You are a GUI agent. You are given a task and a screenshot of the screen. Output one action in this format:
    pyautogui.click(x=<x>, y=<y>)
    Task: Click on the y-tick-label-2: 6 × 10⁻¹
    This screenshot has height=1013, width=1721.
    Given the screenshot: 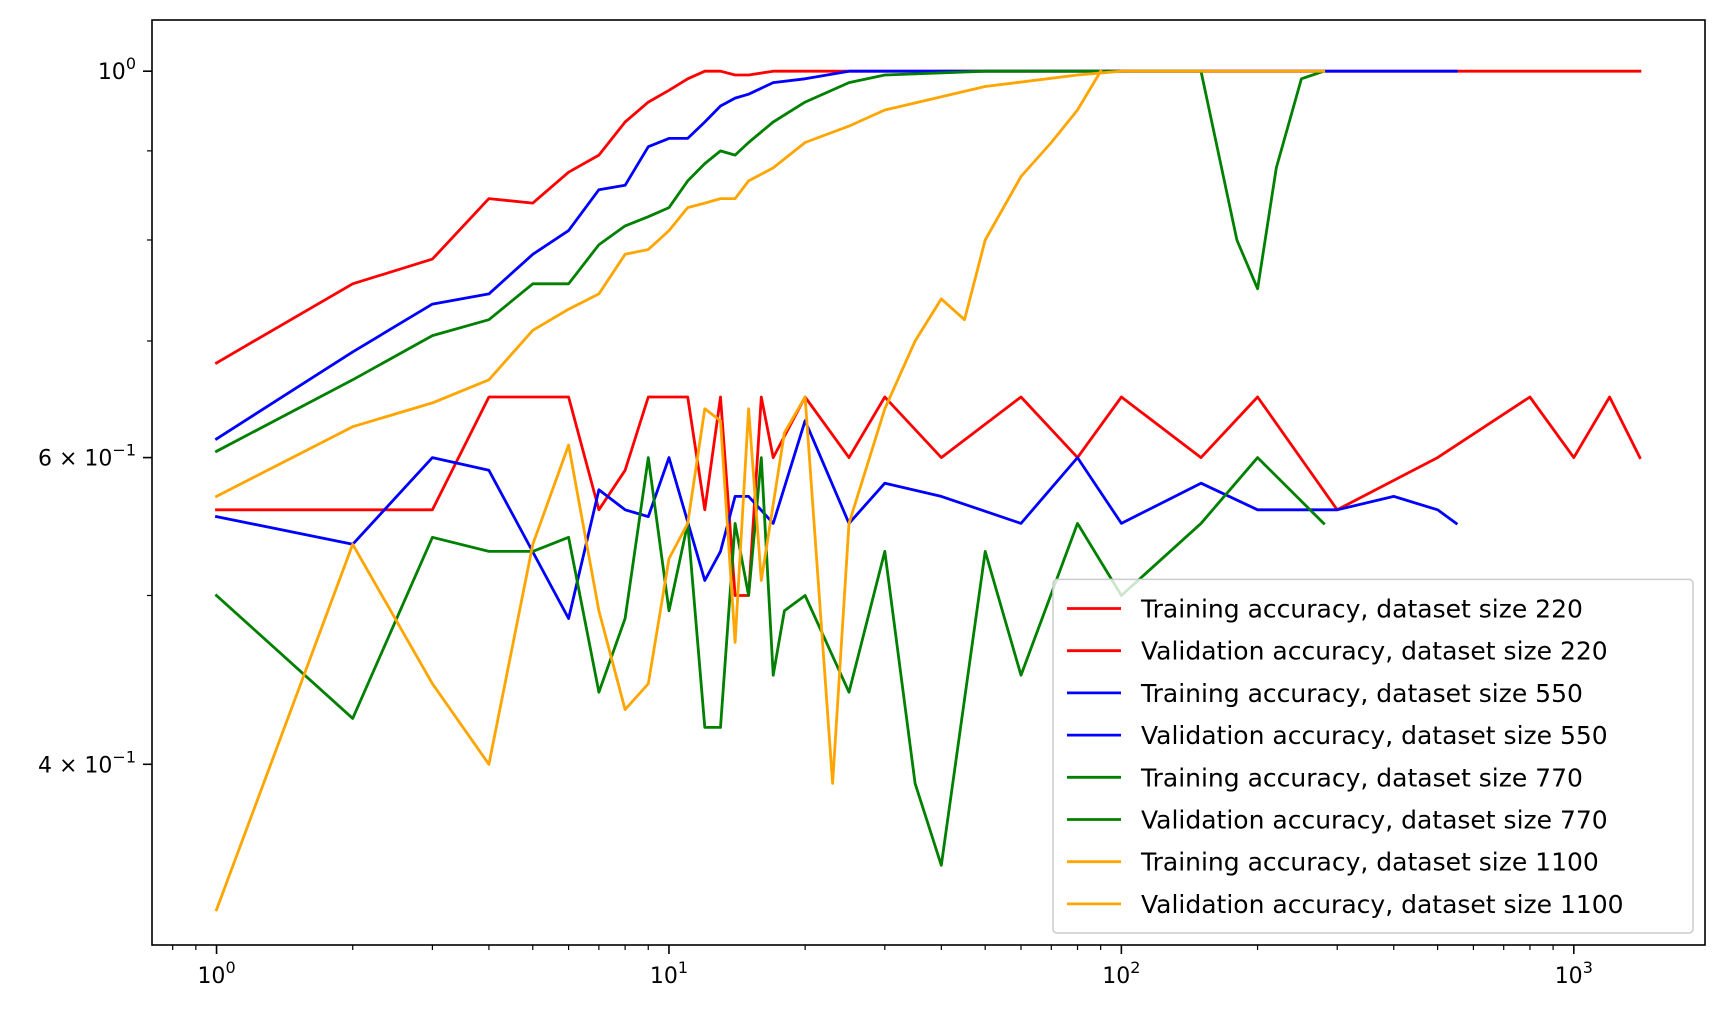 What is the action you would take?
    pyautogui.click(x=87, y=456)
    